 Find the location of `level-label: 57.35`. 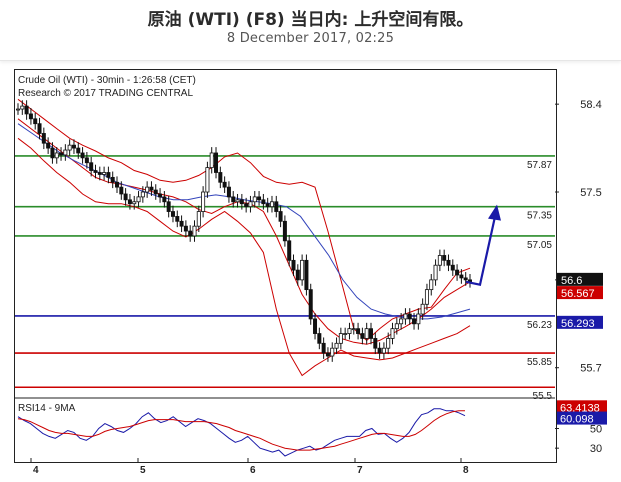

level-label: 57.35 is located at coordinates (539, 216).